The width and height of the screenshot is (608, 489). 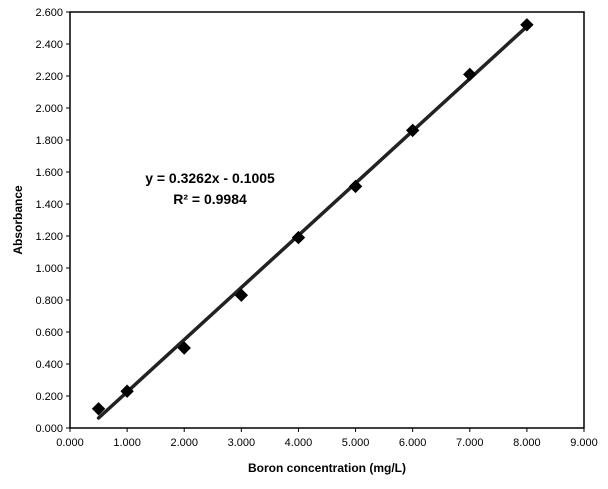 What do you see at coordinates (49, 397) in the screenshot?
I see `y-tick-label: 0.200` at bounding box center [49, 397].